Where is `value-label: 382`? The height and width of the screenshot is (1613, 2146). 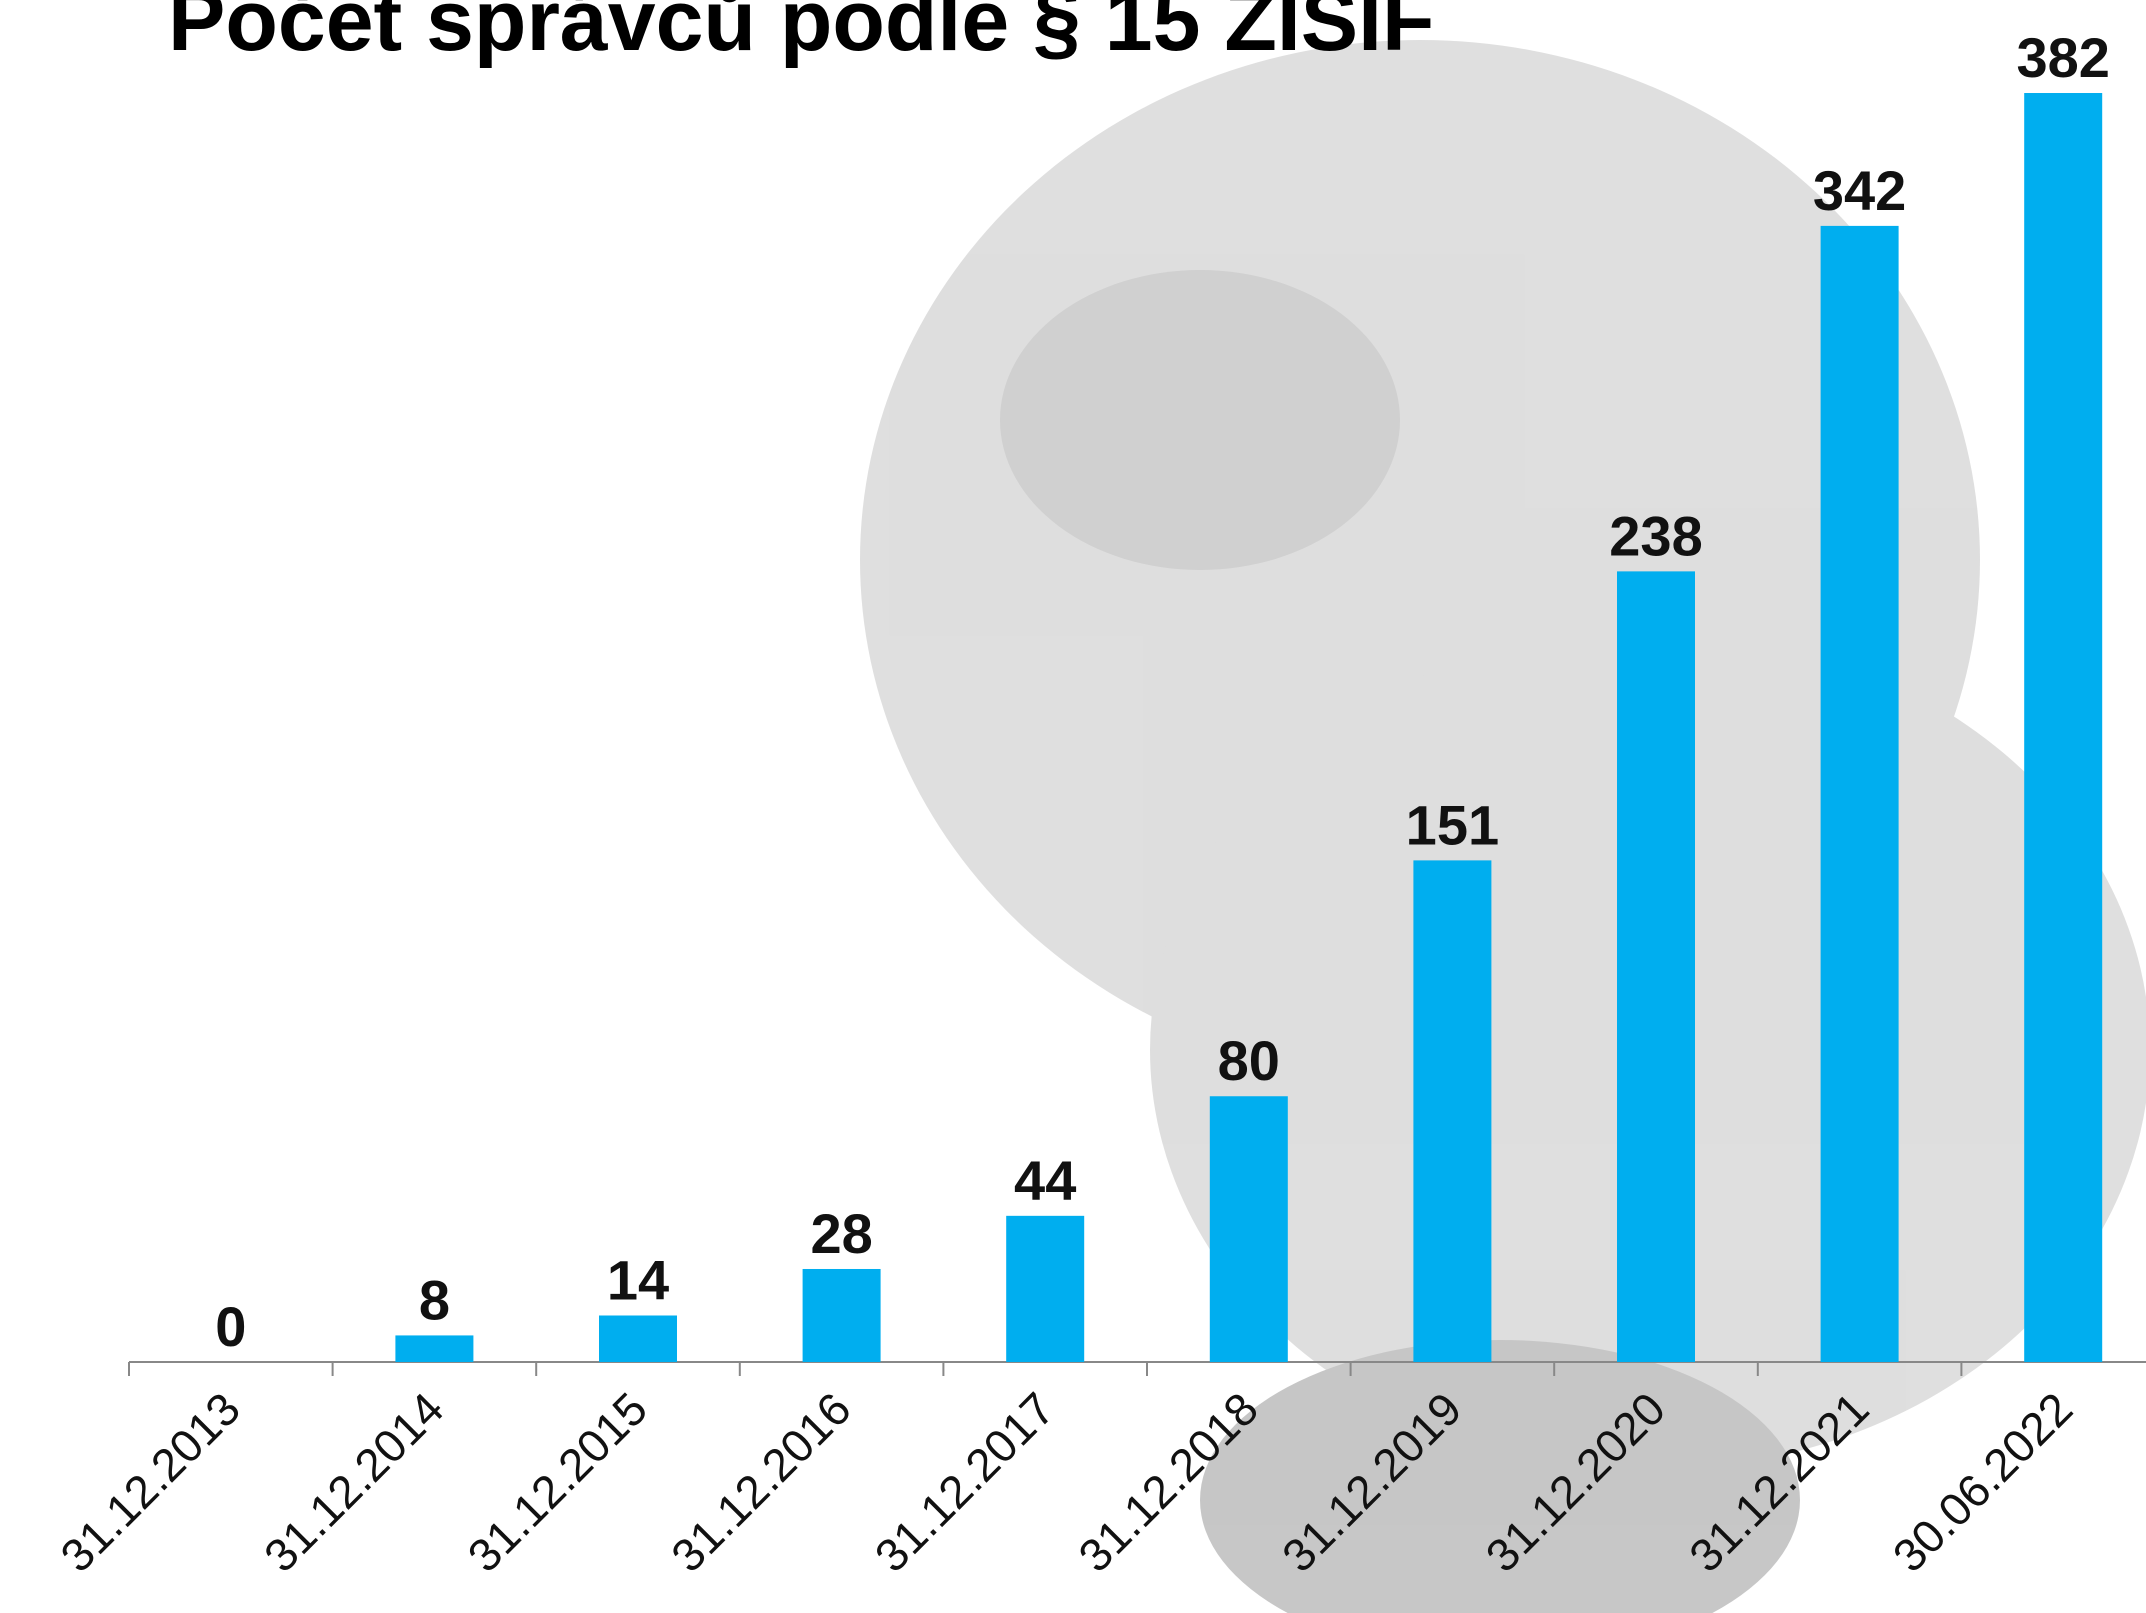 value-label: 382 is located at coordinates (2062, 57).